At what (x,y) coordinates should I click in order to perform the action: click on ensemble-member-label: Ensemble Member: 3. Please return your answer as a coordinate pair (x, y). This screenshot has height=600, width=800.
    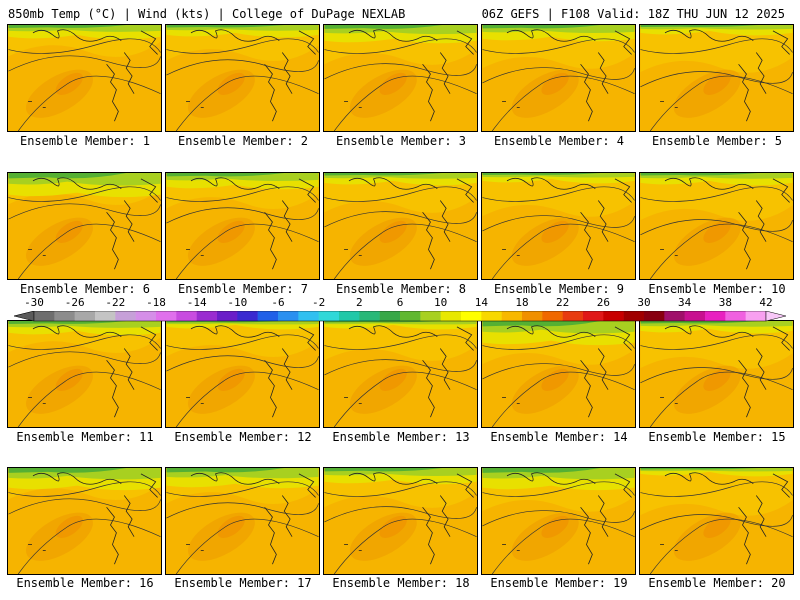
    Looking at the image, I should click on (401, 141).